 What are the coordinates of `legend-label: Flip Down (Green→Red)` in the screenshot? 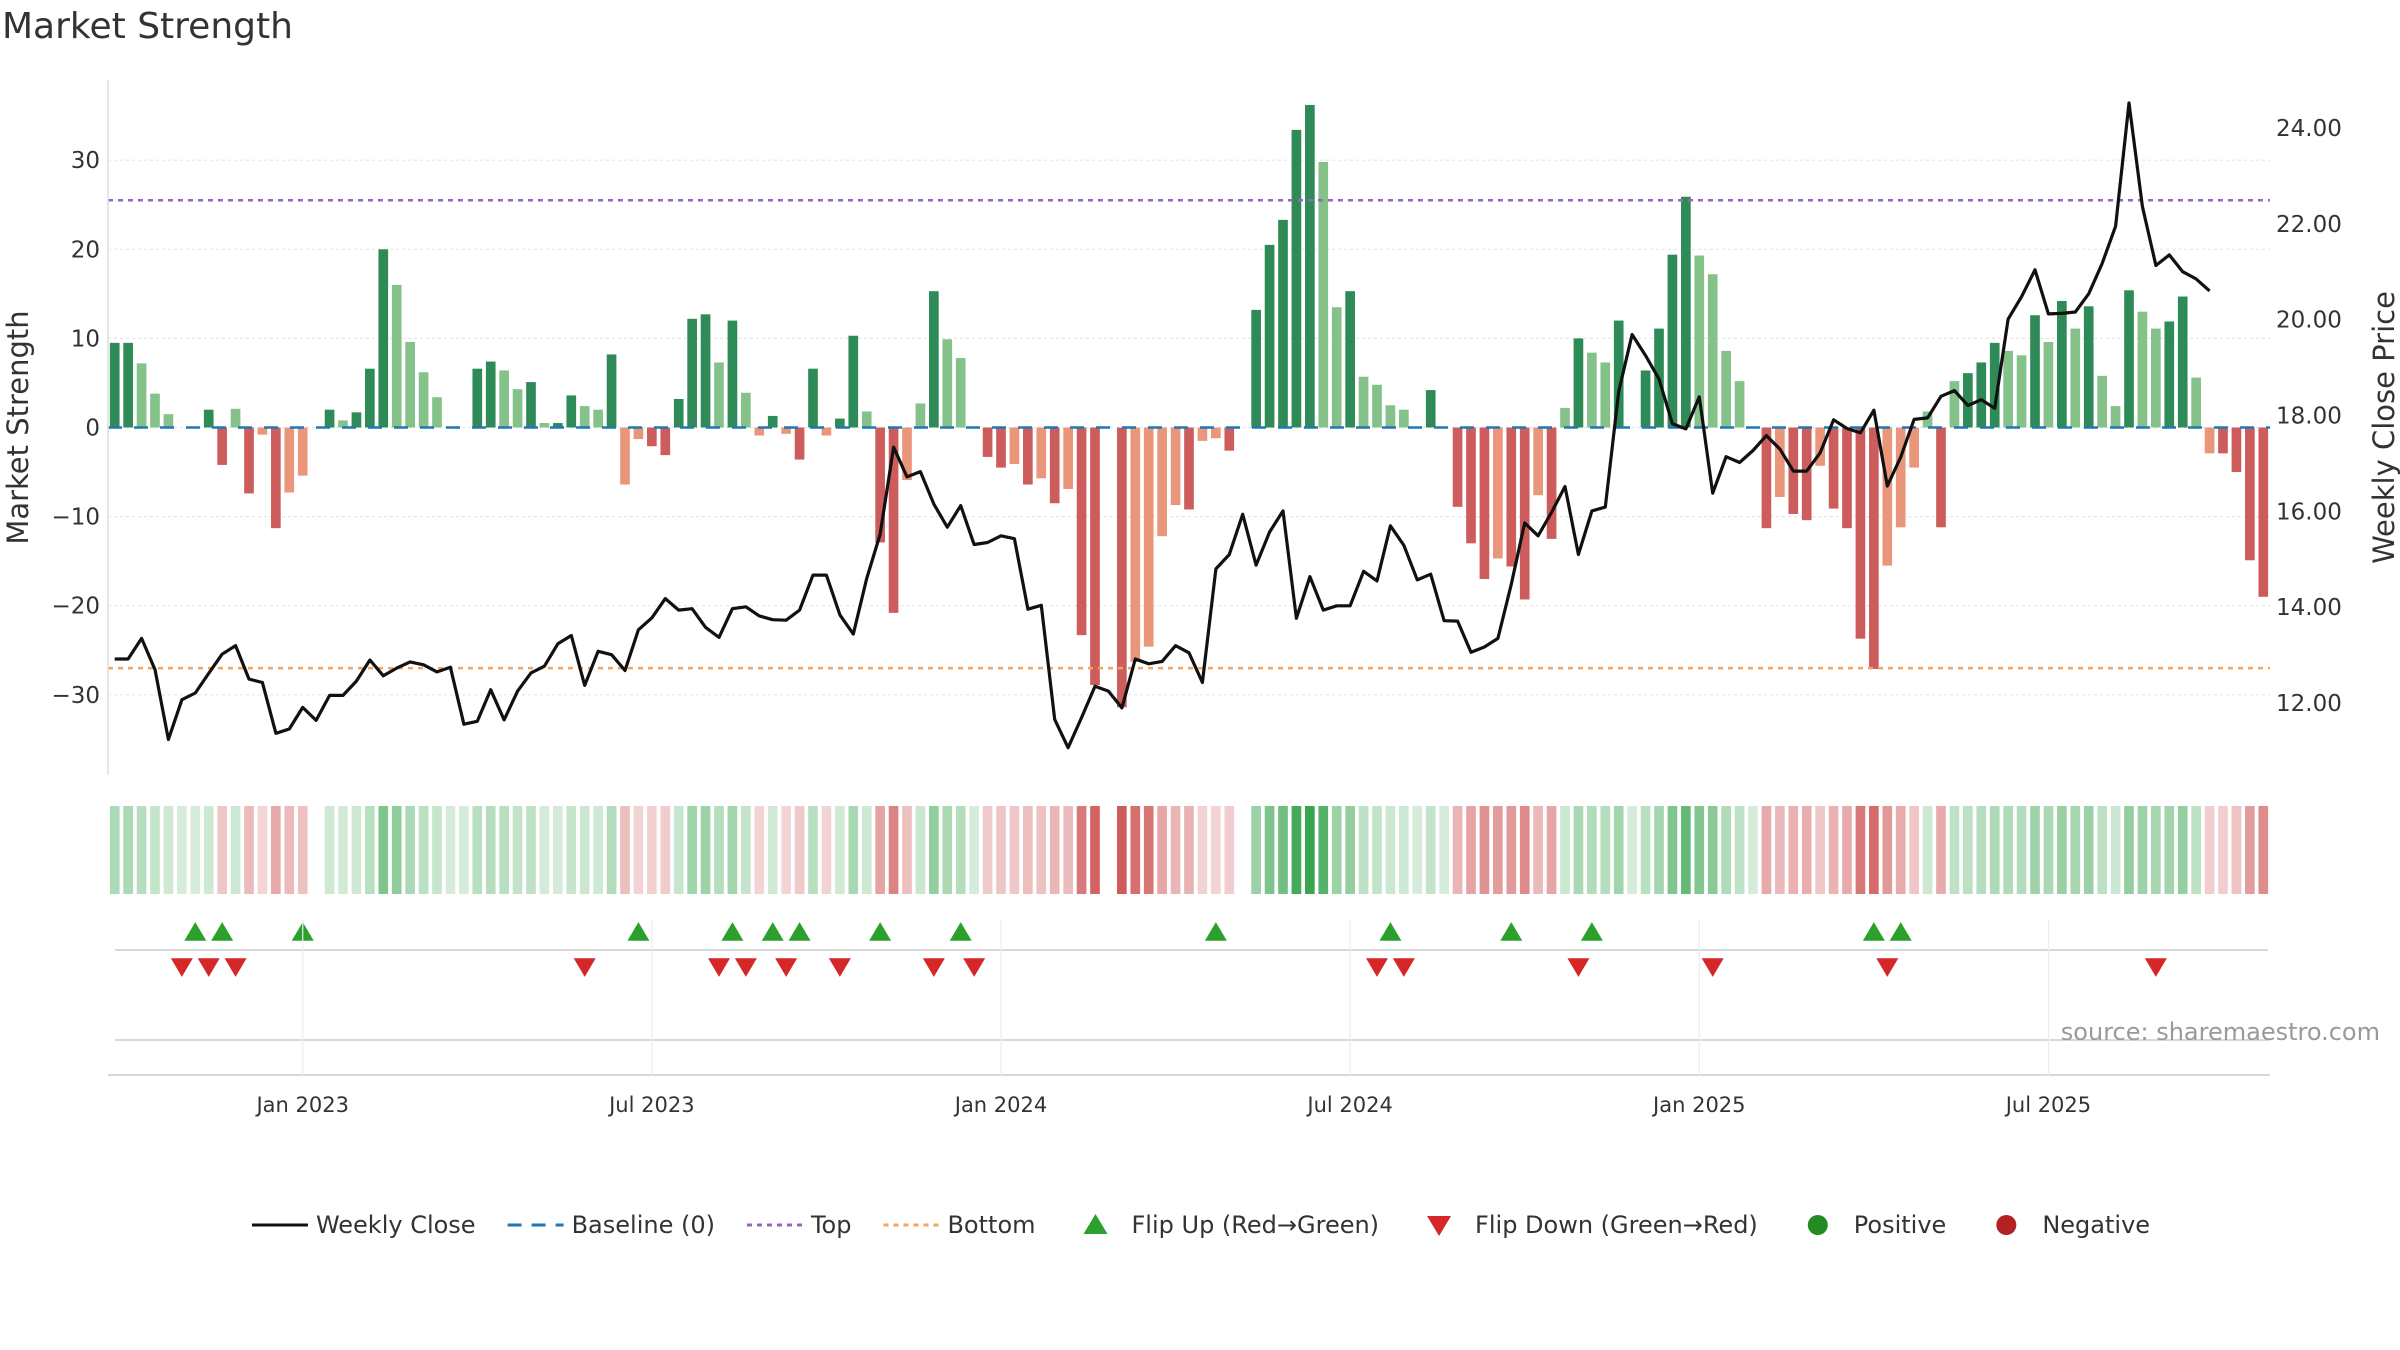 It's located at (1616, 1225).